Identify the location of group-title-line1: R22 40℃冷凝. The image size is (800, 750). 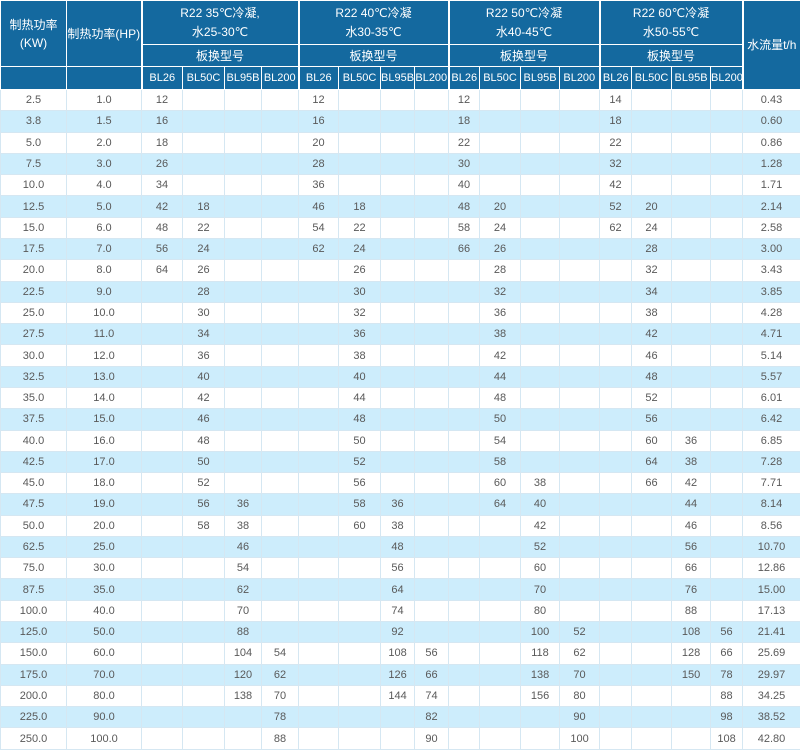
(374, 13).